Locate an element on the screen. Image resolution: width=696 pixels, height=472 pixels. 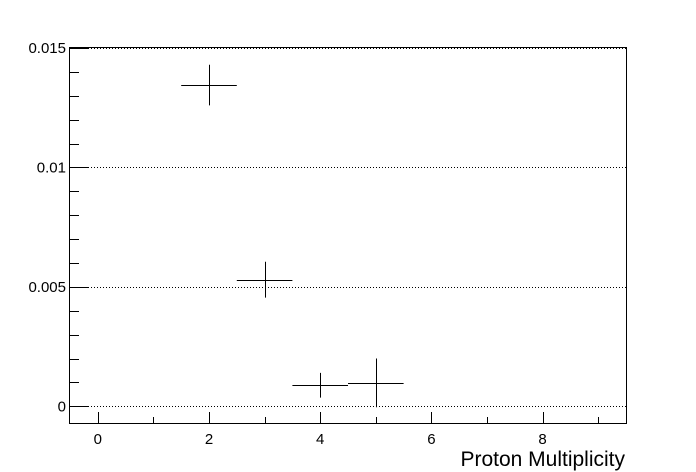
x-tick-label: 0 is located at coordinates (98, 439).